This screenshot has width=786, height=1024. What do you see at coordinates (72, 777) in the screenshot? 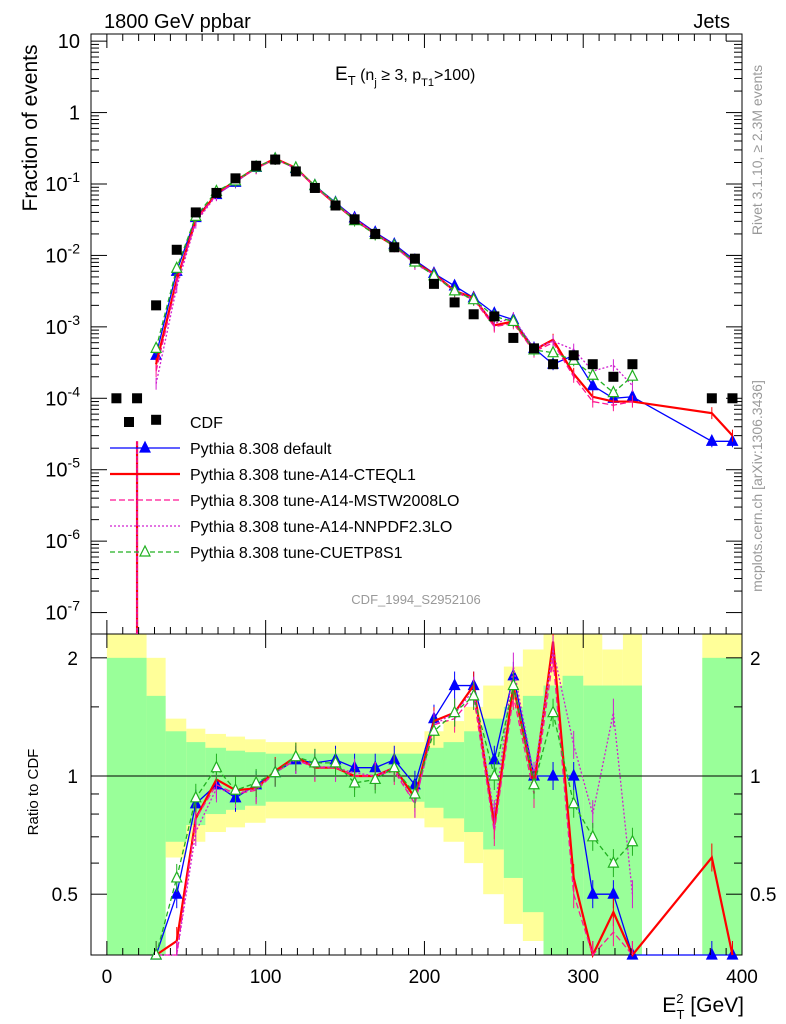
I see `rtick-label-1: 1` at bounding box center [72, 777].